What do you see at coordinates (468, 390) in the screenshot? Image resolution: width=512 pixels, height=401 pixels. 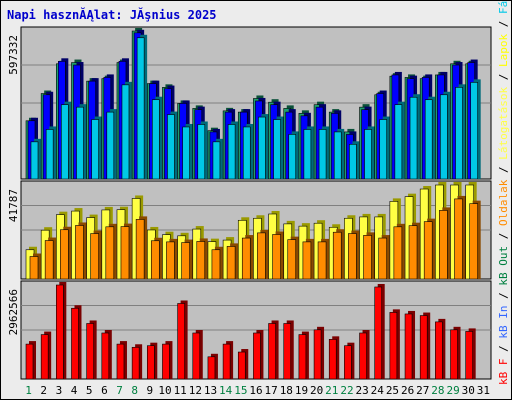 I see `x-tick-label-30: 30` at bounding box center [468, 390].